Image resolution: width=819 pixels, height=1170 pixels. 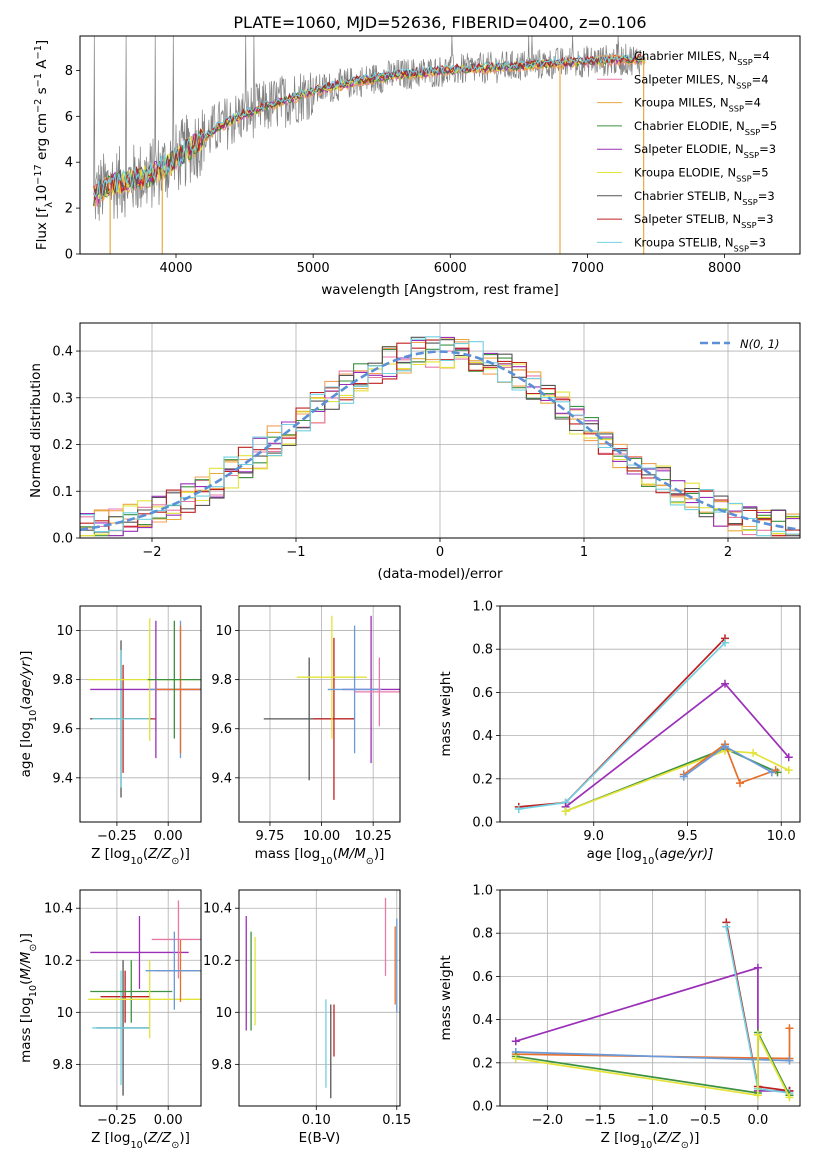 What do you see at coordinates (144, 708) in the screenshot?
I see `plot-area-age_vs_Z` at bounding box center [144, 708].